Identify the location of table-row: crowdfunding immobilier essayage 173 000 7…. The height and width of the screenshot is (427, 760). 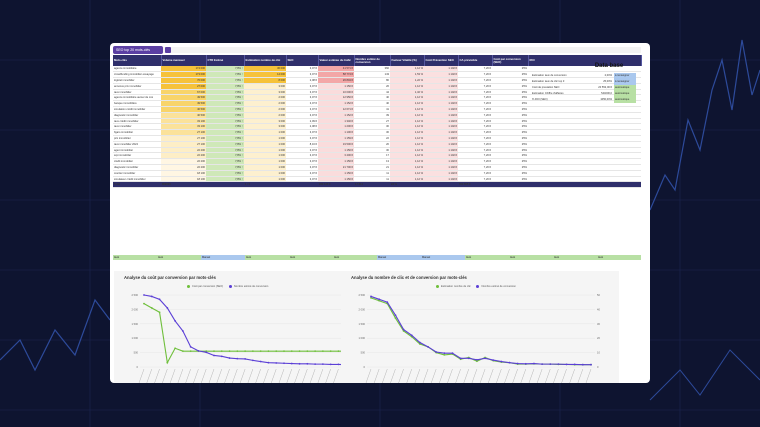
(377, 75).